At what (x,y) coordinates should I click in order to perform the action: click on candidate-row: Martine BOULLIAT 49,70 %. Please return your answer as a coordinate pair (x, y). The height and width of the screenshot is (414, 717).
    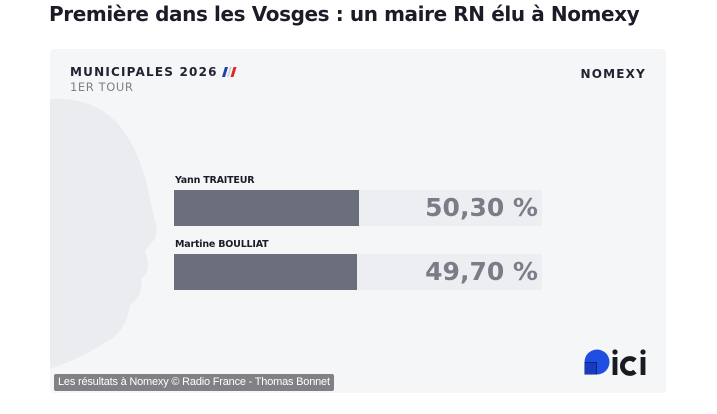
    Looking at the image, I should click on (358, 271).